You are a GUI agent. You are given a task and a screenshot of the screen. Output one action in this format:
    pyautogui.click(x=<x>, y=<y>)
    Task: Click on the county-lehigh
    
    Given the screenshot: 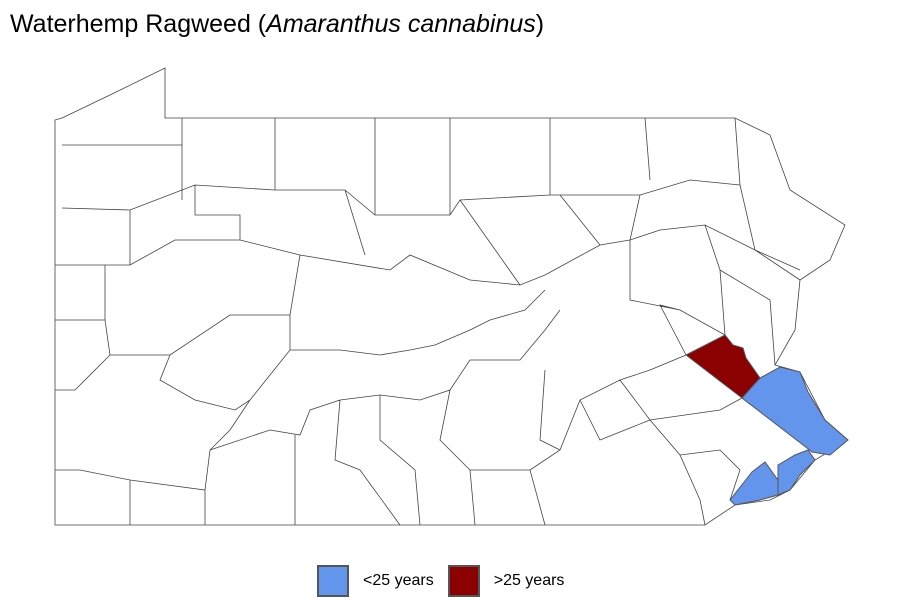 What is the action you would take?
    pyautogui.click(x=723, y=366)
    